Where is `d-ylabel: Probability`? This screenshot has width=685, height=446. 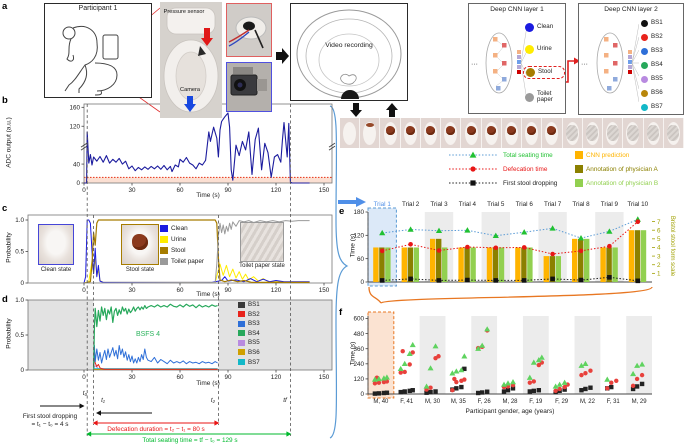 d-ylabel: Probability is located at coordinates (9, 333).